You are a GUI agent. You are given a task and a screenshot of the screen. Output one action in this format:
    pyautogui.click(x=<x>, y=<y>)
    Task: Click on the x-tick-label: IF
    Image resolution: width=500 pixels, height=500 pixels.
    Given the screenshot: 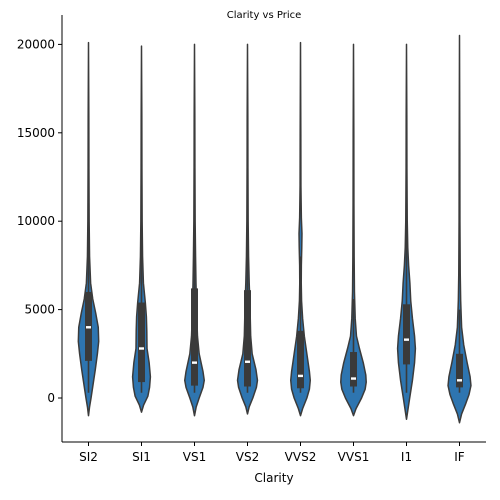 What is the action you would take?
    pyautogui.click(x=459, y=457)
    